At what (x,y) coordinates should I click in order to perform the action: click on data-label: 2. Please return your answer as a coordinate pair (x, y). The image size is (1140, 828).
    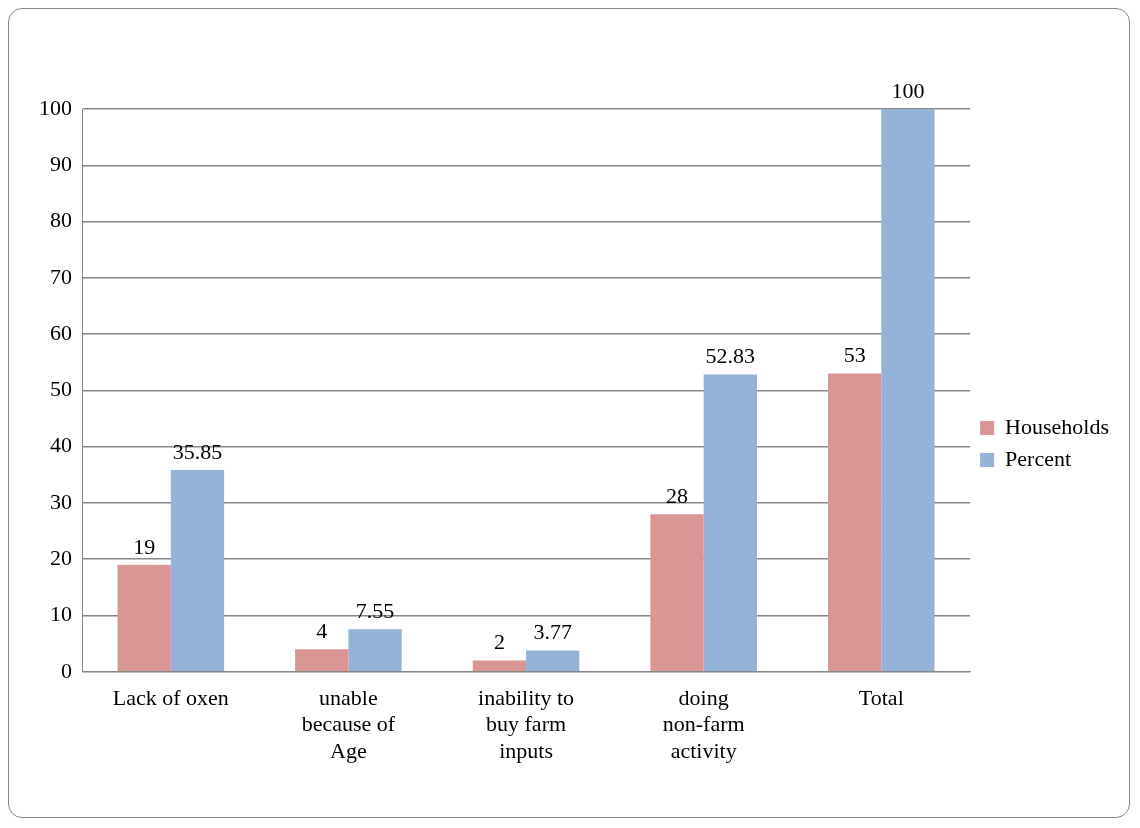
    Looking at the image, I should click on (499, 642).